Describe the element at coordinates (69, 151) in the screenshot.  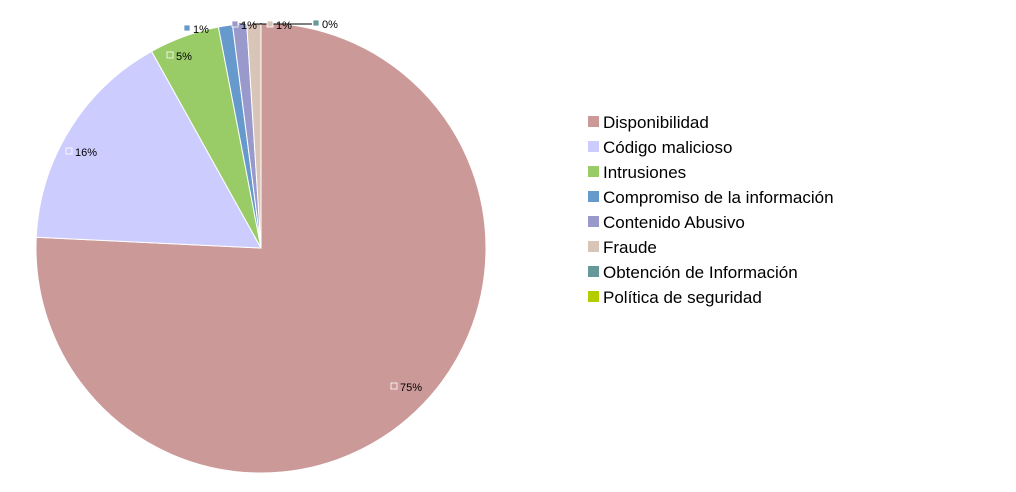
I see `data-label-key-codigo-malicioso` at that location.